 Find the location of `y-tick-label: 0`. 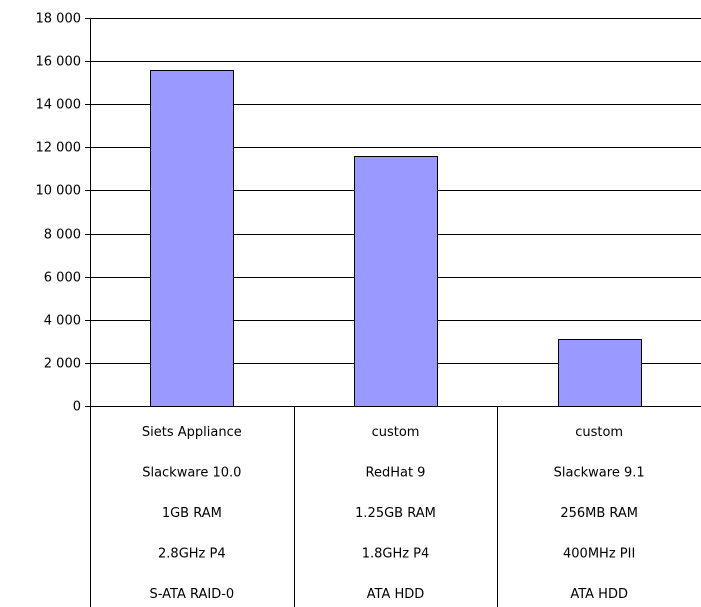

y-tick-label: 0 is located at coordinates (77, 407).